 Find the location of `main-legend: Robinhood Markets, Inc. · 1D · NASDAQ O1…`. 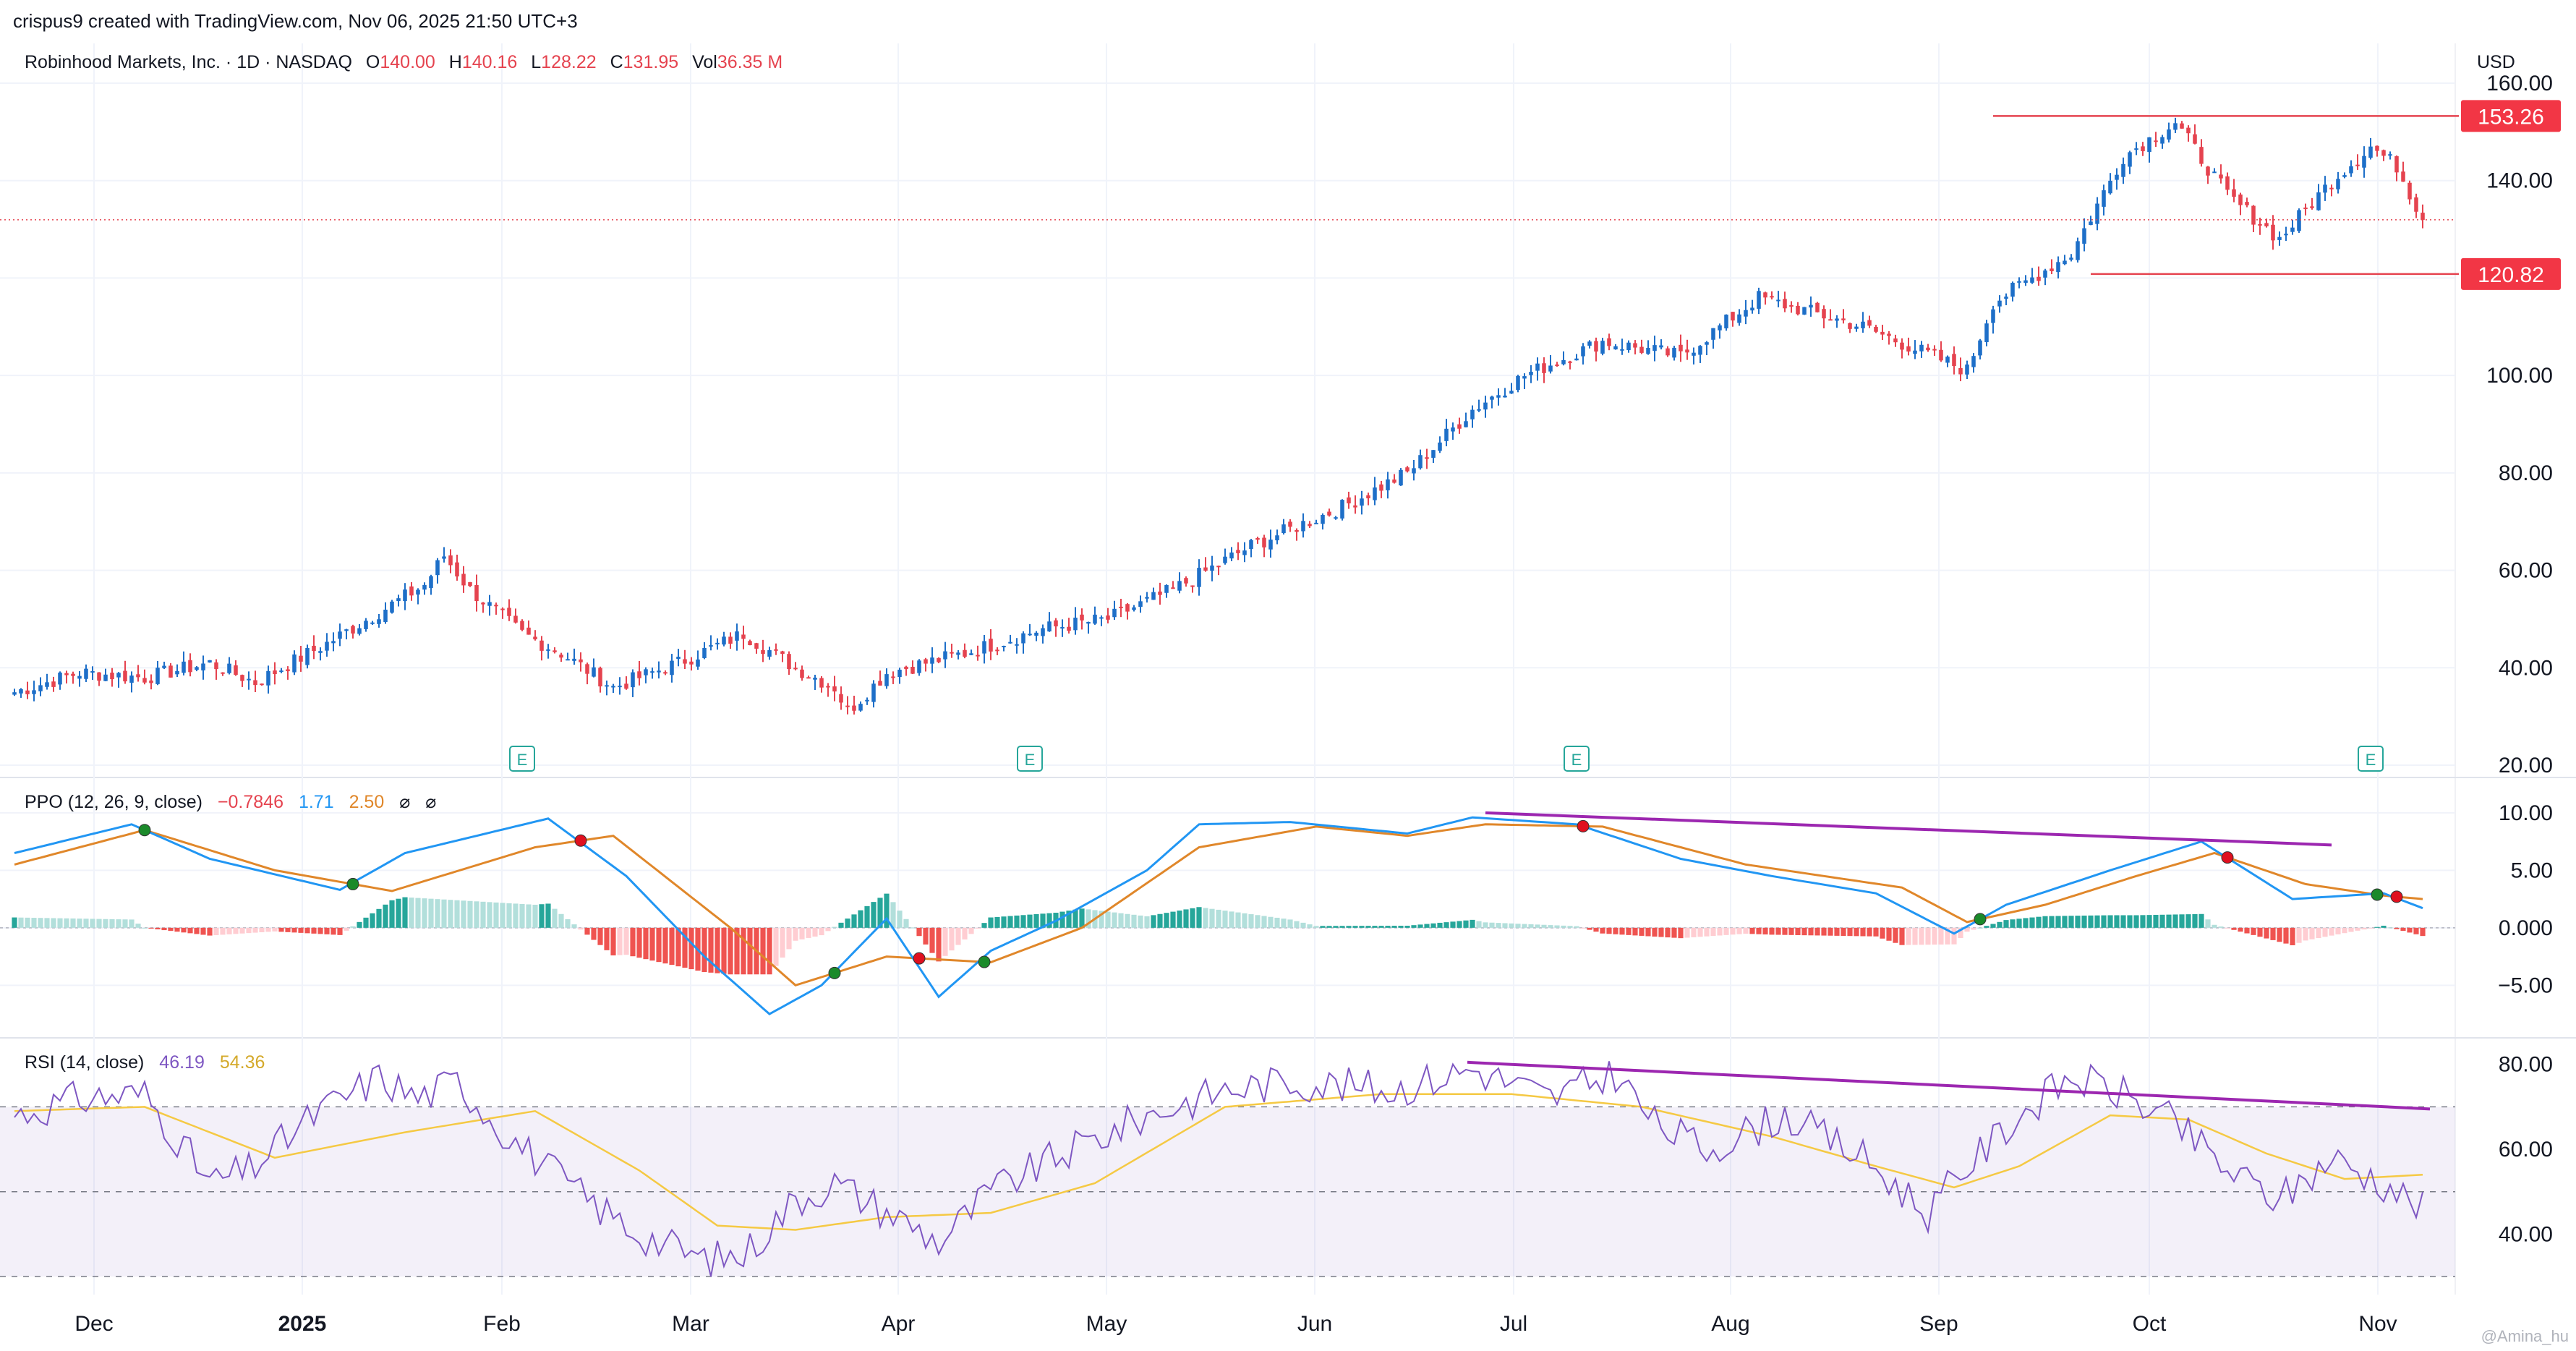

main-legend: Robinhood Markets, Inc. · 1D · NASDAQ O1… is located at coordinates (403, 62).